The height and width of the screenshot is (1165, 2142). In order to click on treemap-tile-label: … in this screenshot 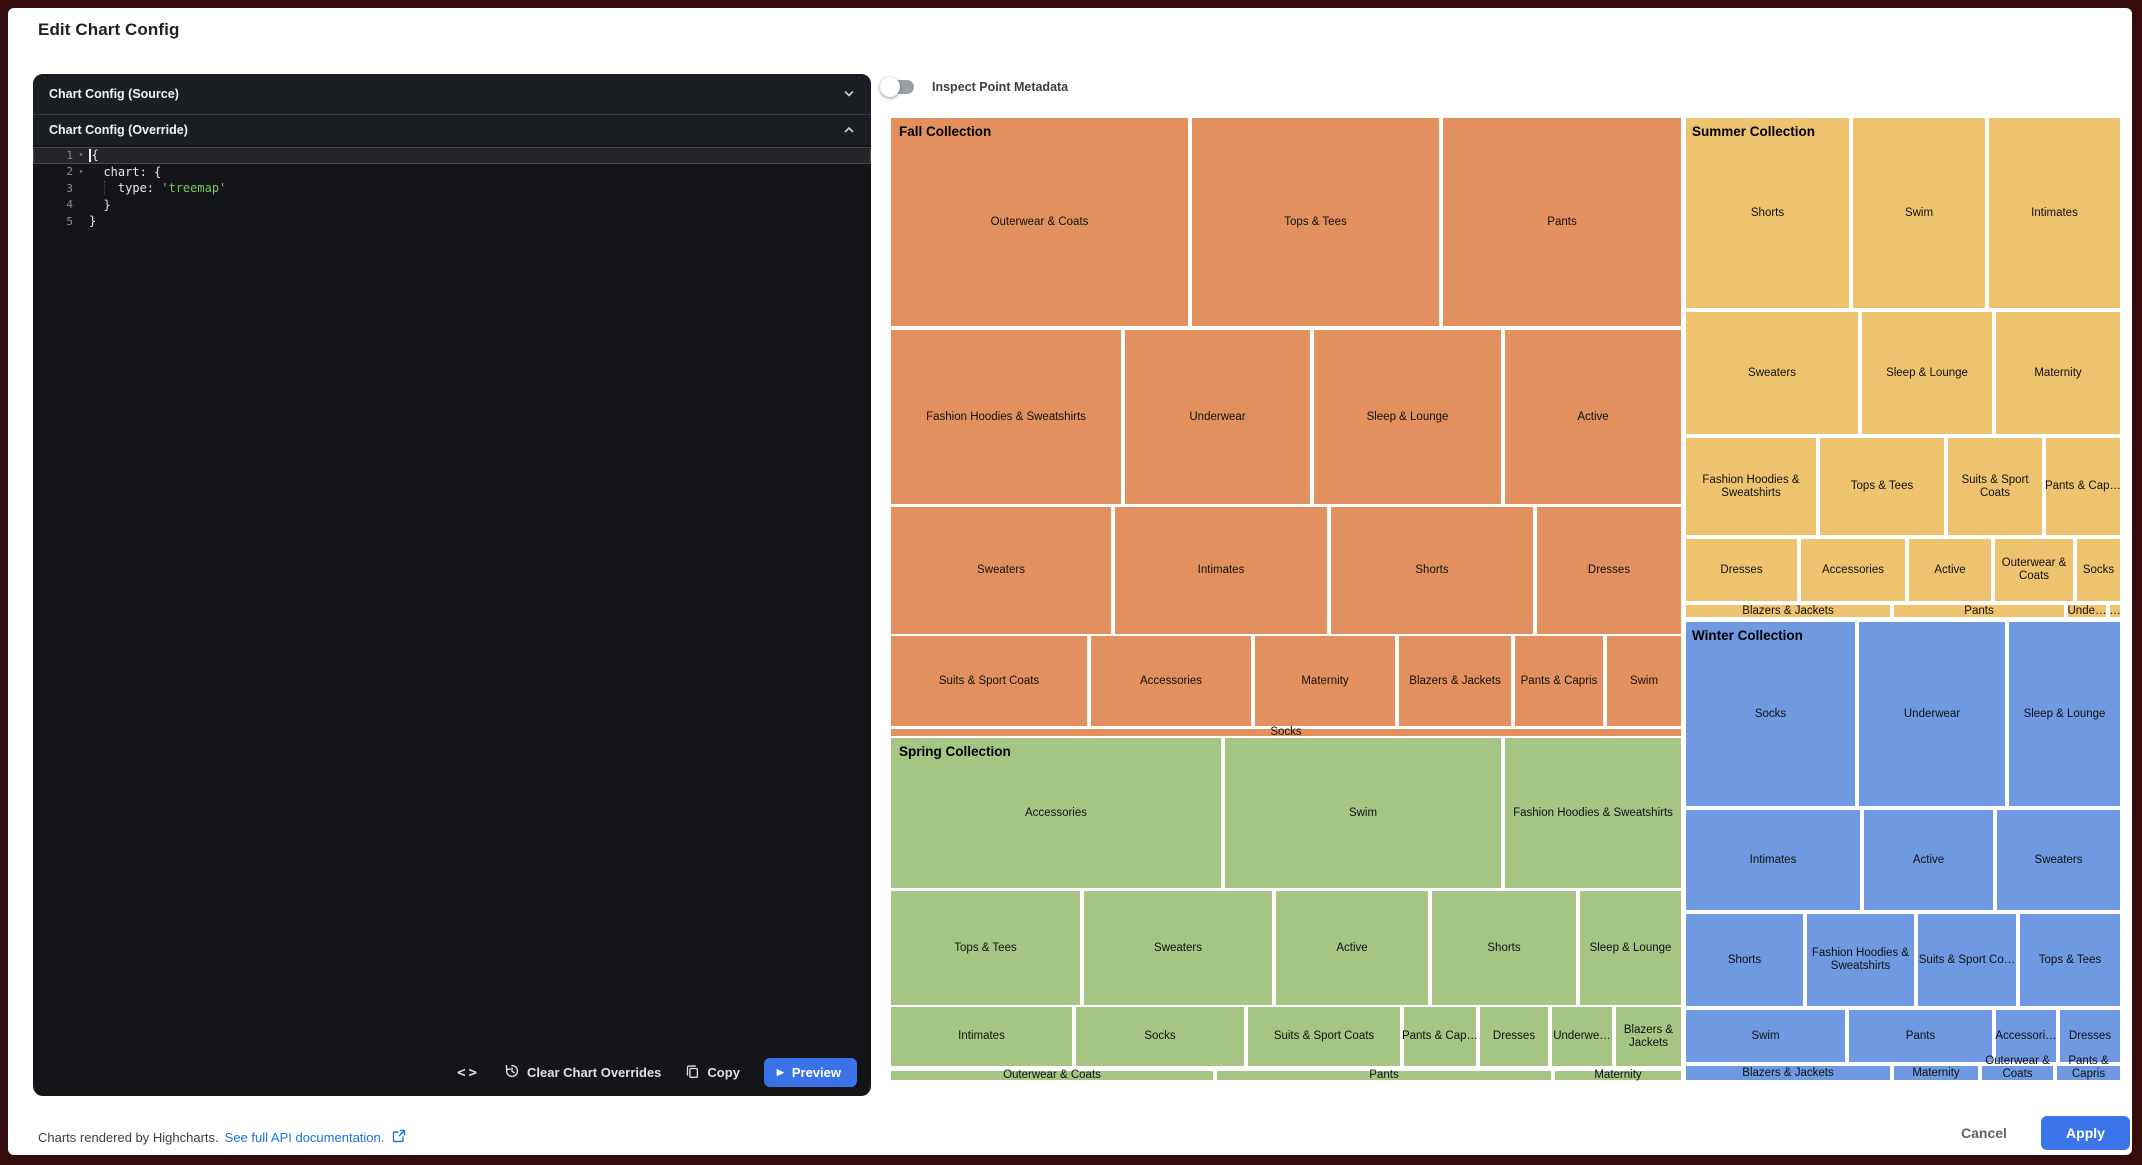, I will do `click(2115, 610)`.